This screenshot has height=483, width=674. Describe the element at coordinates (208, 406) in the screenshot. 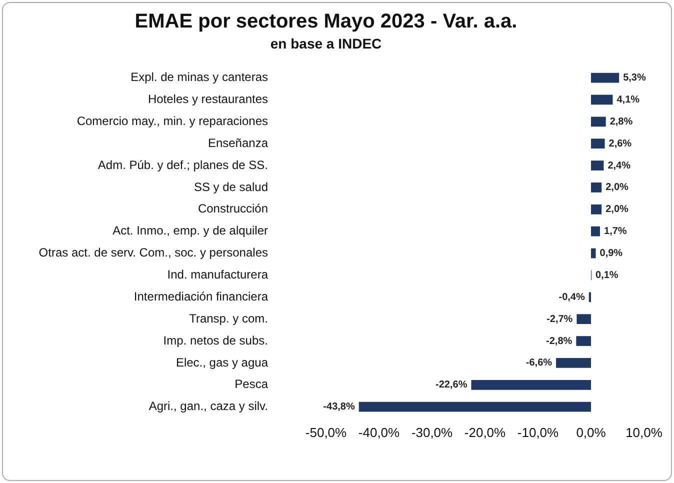

I see `y-tick-label: Agri., gan., caza y silv.` at that location.